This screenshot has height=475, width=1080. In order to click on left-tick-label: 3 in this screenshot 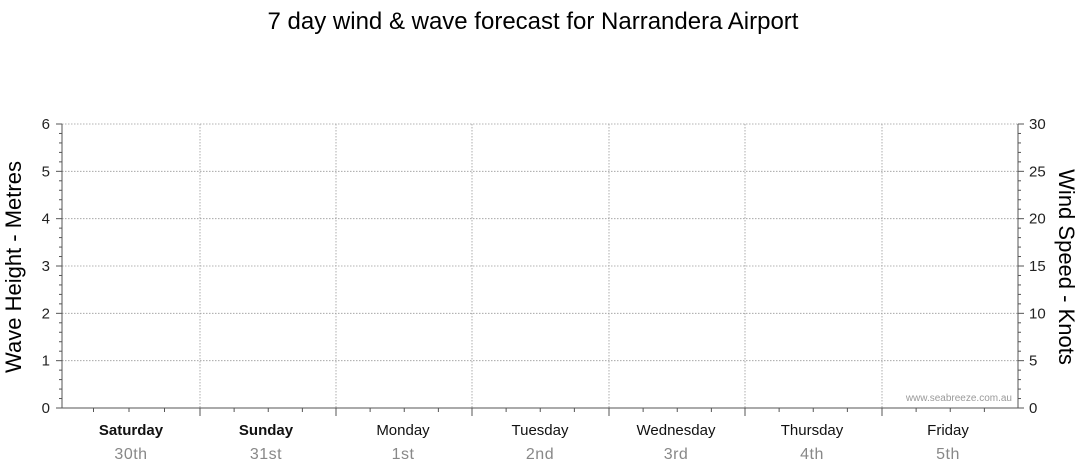, I will do `click(46, 266)`.